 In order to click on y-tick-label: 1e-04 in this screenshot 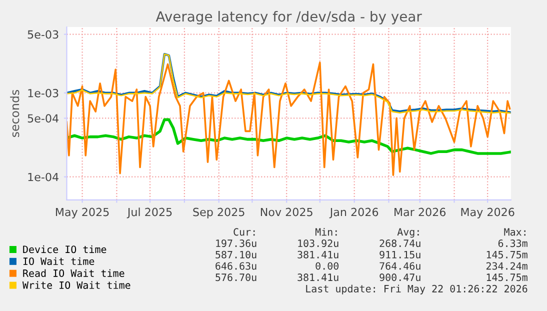, I will do `click(43, 177)`.